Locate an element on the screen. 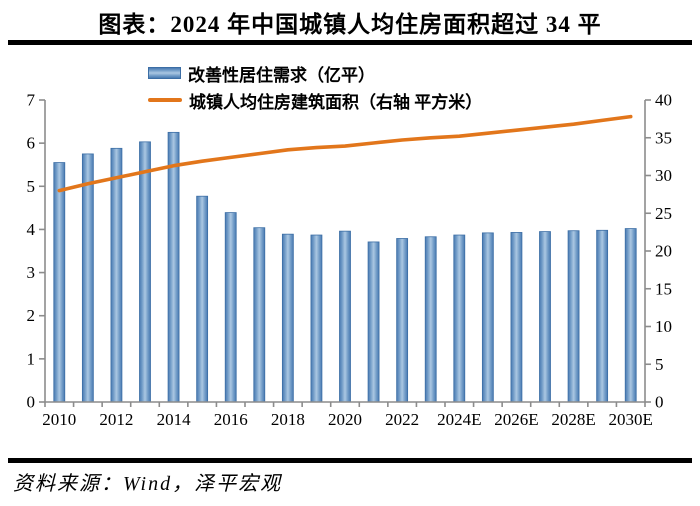 This screenshot has width=700, height=506. svg-text: 4 is located at coordinates (31, 229).